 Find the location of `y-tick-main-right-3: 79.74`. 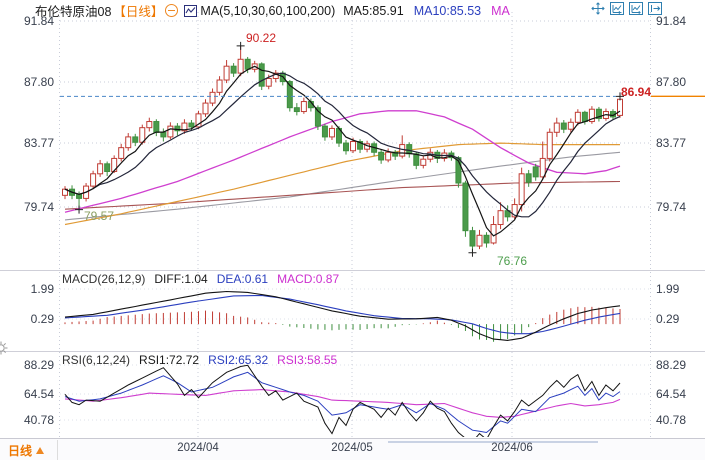

y-tick-main-right-3: 79.74 is located at coordinates (671, 207).